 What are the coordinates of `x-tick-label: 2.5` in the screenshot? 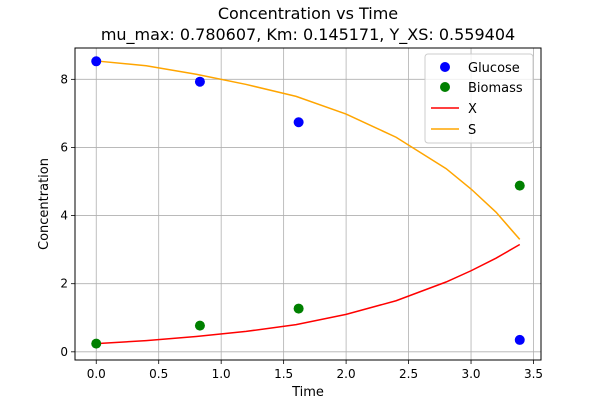 It's located at (408, 374).